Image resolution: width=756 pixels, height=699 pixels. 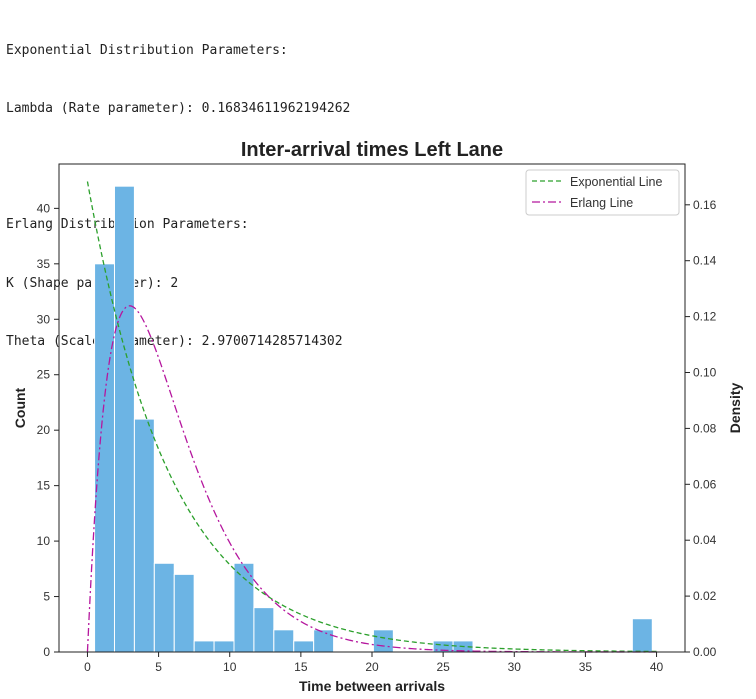 What do you see at coordinates (705, 484) in the screenshot?
I see `y2-tick-label: 0.06` at bounding box center [705, 484].